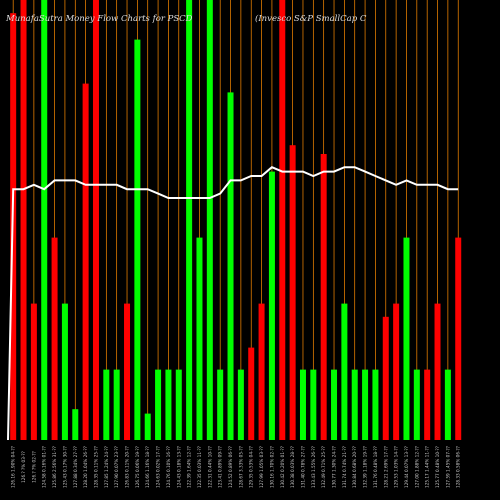  Describe the element at coordinates (127, 467) in the screenshot. I see `x-tick-label: 126.83 0.11% 20-??` at that location.